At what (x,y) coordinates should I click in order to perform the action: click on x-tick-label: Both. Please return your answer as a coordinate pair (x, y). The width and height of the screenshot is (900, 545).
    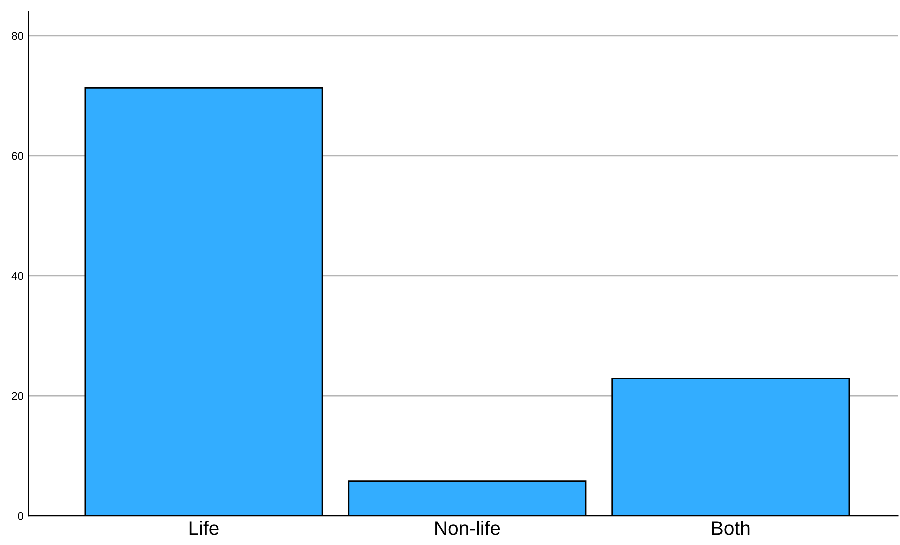
    Looking at the image, I should click on (731, 528).